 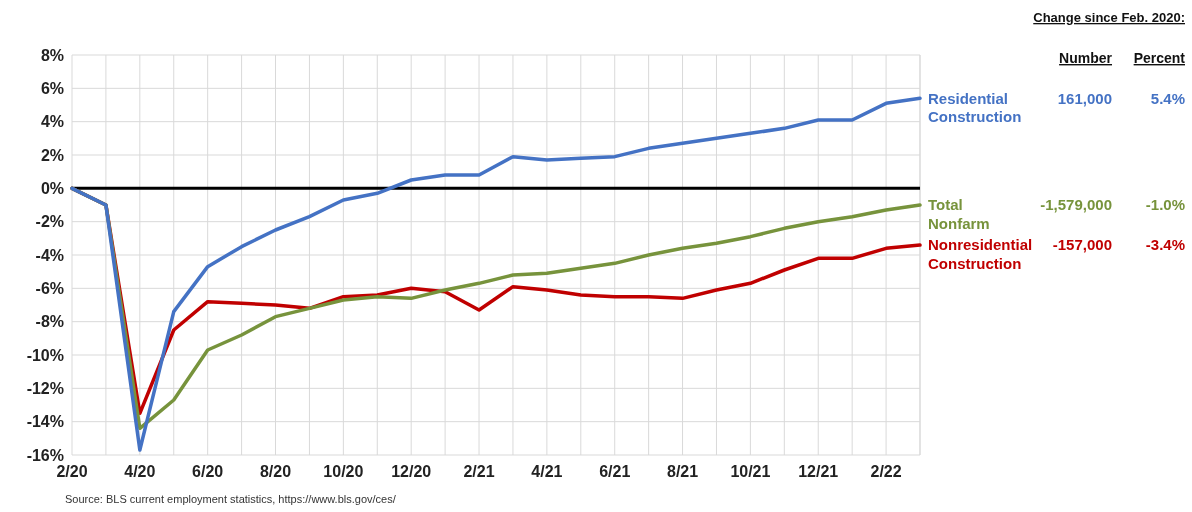 I want to click on text: -157,000, so click(x=1082, y=245).